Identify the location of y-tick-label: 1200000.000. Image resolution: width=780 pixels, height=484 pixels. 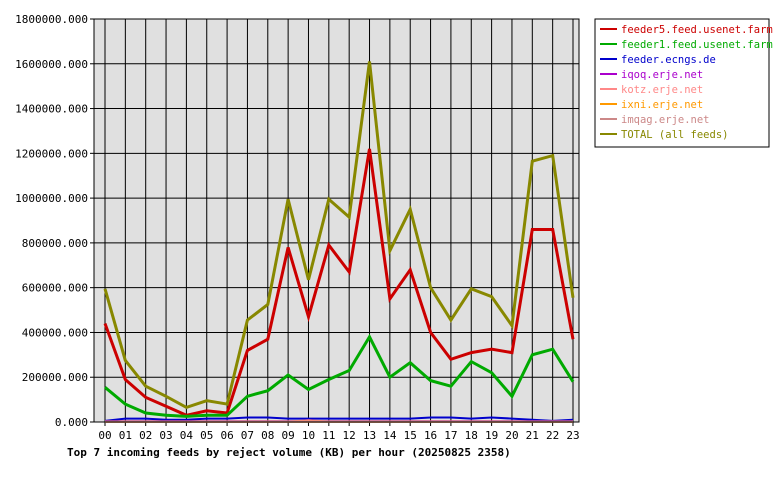
(51, 153).